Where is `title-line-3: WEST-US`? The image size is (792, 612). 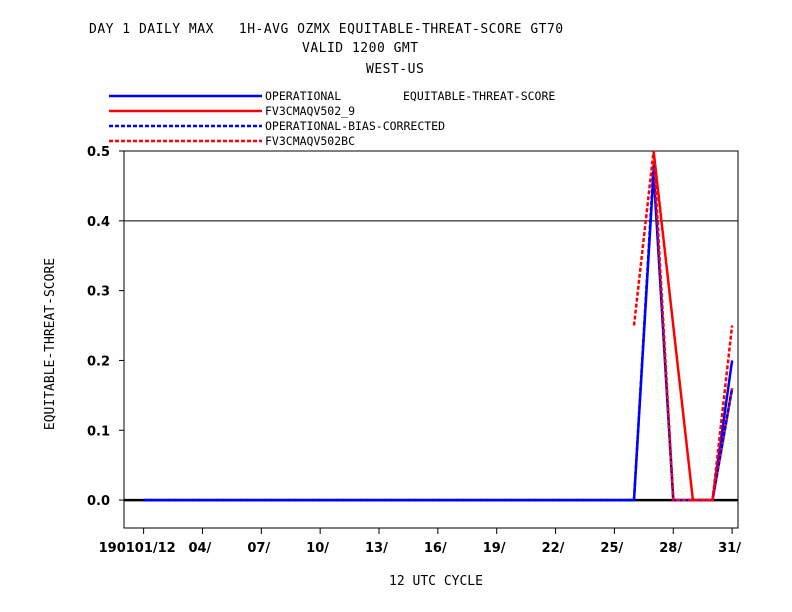
title-line-3: WEST-US is located at coordinates (395, 69).